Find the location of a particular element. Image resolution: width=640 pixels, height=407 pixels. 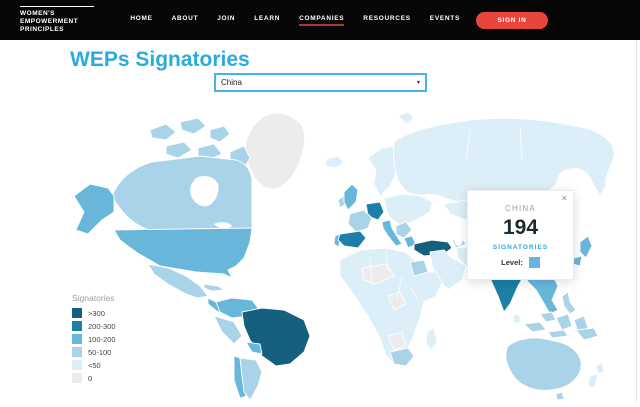

map-region-usa is located at coordinates (183, 253).